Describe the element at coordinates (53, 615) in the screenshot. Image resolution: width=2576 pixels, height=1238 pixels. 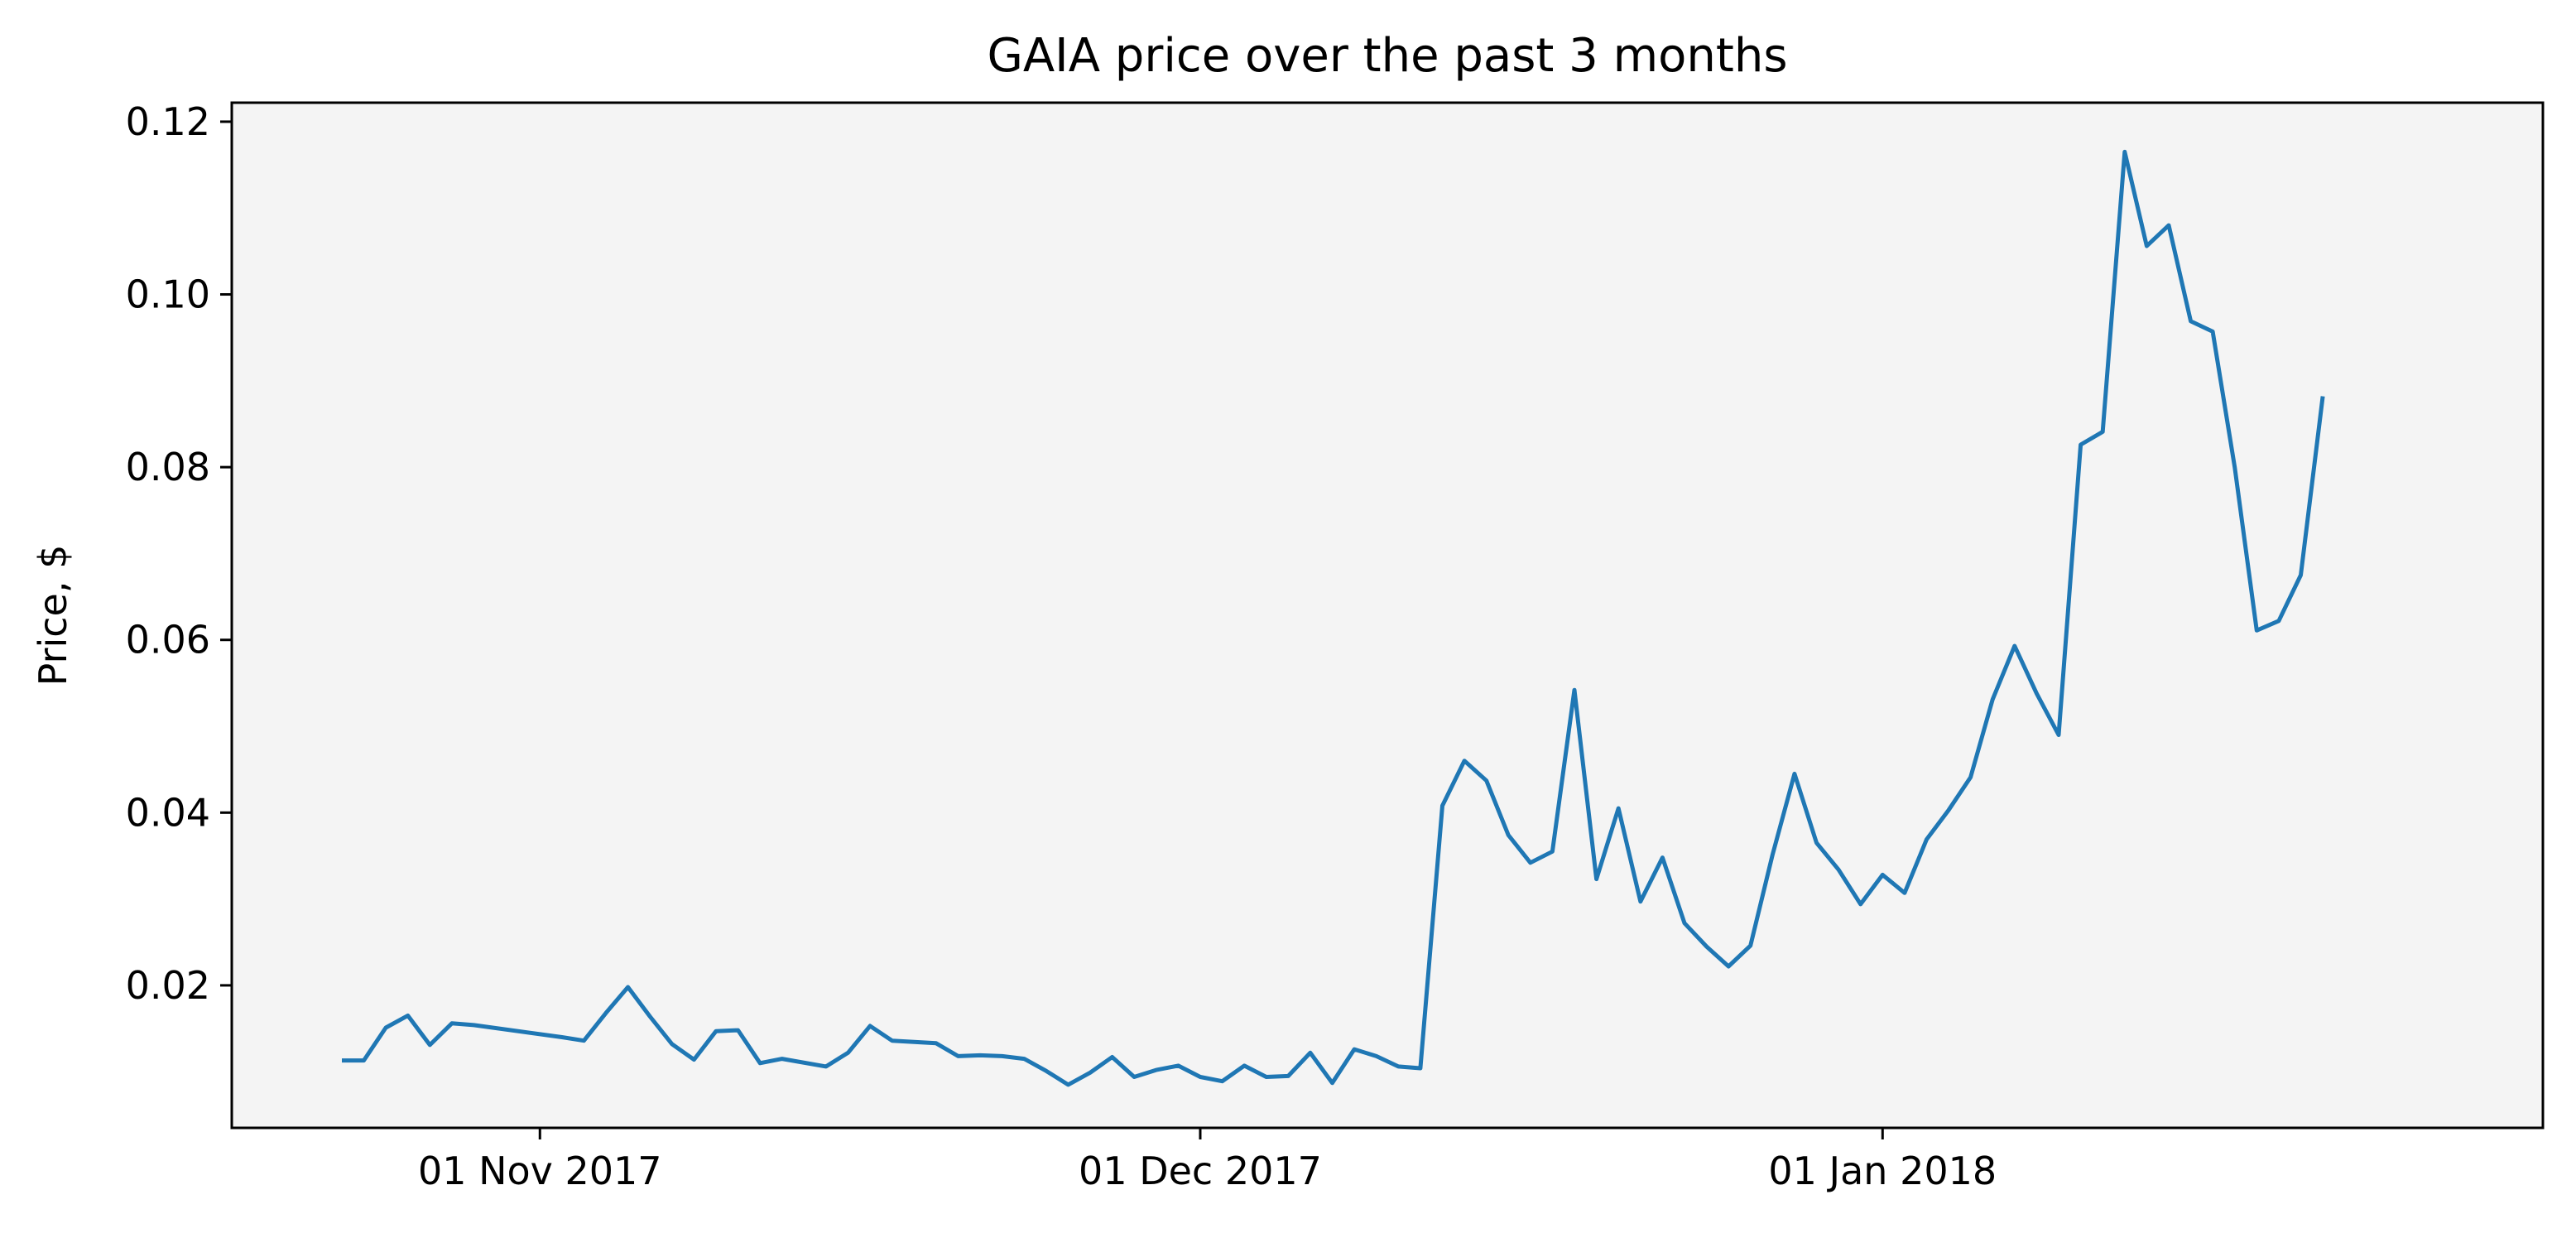
I see `y-axis-label: Price, $` at that location.